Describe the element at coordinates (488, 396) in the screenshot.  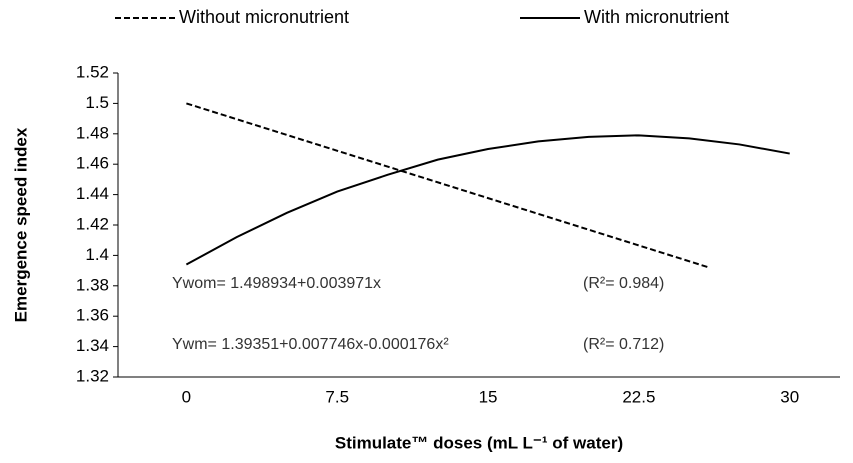
I see `x-tick-label: 15` at that location.